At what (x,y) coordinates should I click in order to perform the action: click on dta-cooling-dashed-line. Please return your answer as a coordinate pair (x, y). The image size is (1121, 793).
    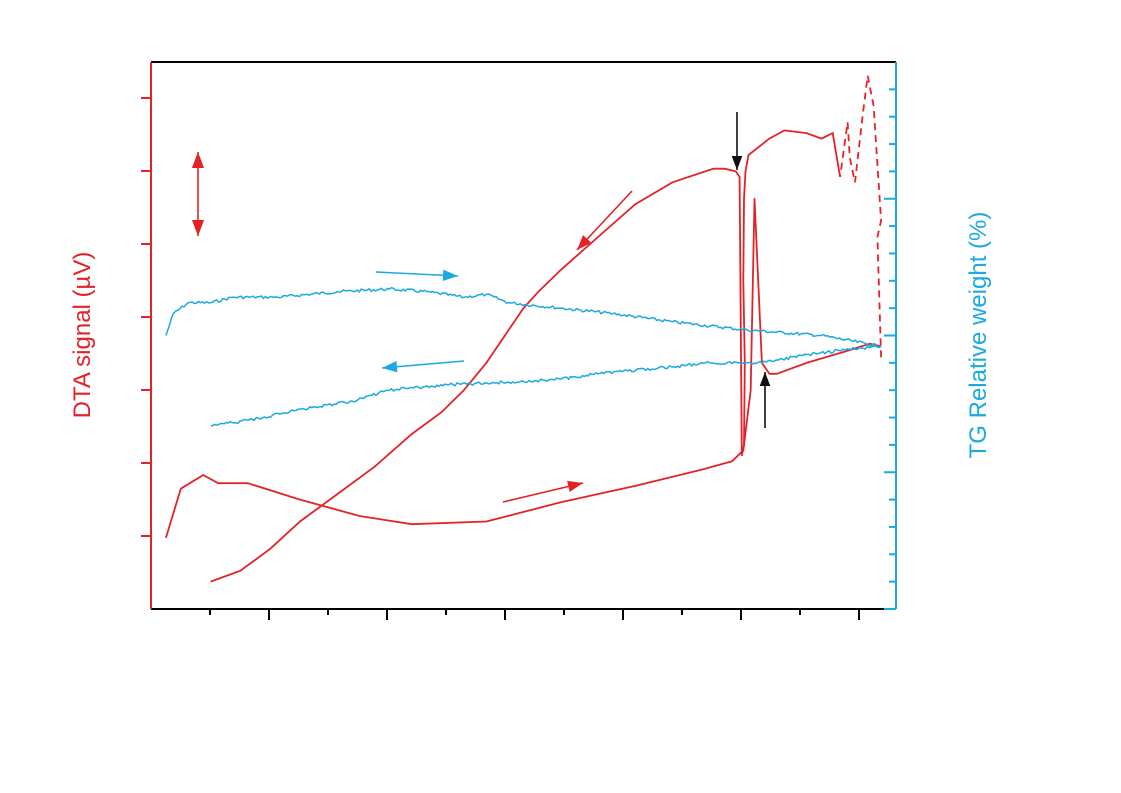
    Looking at the image, I should click on (861, 216).